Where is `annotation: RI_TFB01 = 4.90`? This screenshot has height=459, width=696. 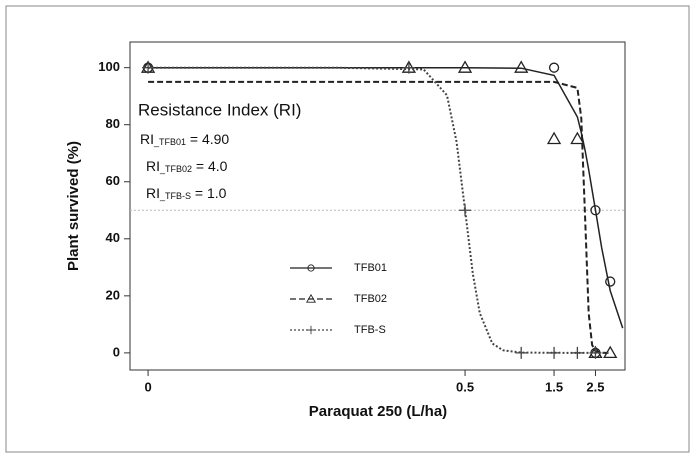 annotation: RI_TFB01 = 4.90 is located at coordinates (184, 139).